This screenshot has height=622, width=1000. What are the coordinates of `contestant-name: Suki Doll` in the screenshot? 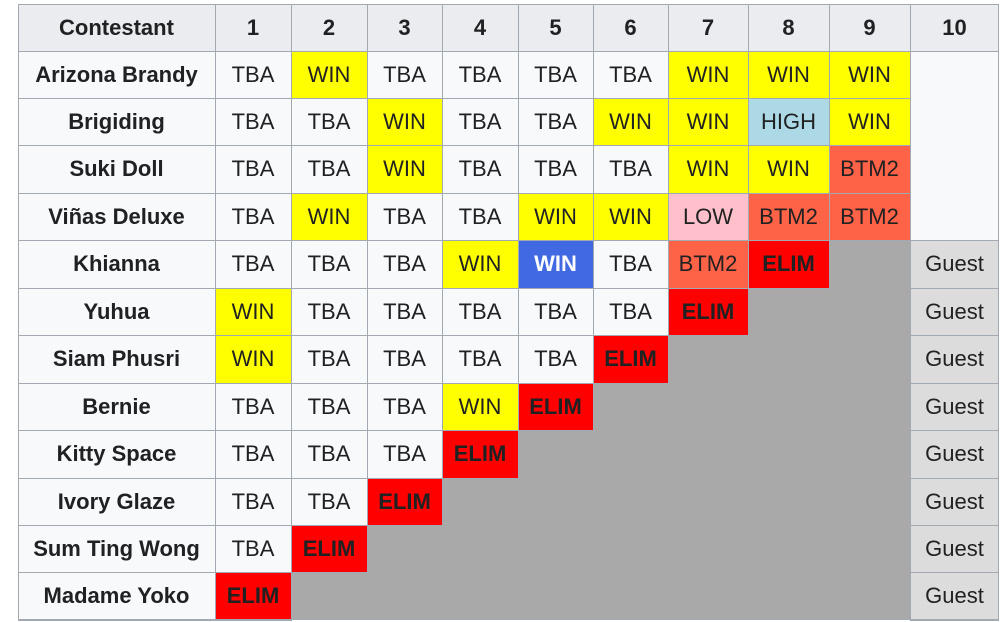 It's located at (116, 169).